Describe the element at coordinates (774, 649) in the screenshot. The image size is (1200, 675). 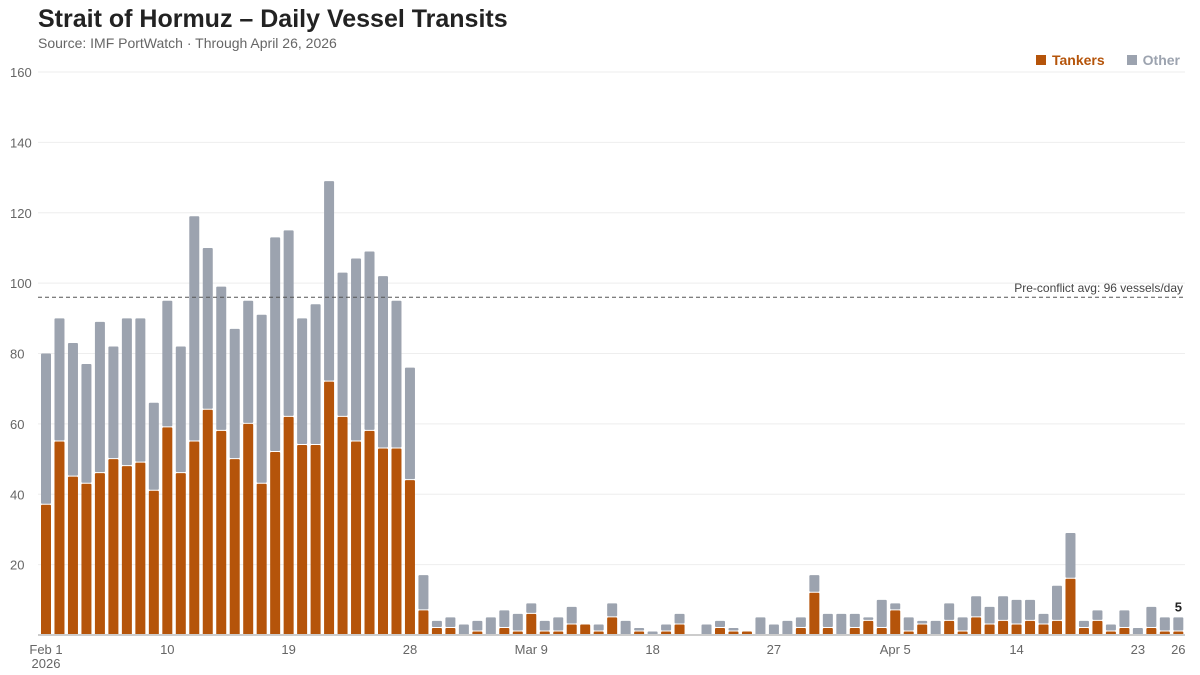
I see `x-tick-label: 27` at that location.